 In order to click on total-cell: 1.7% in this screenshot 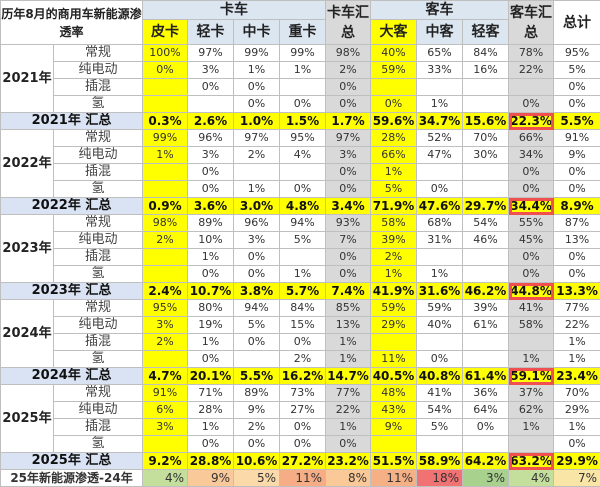, I will do `click(348, 121)`.